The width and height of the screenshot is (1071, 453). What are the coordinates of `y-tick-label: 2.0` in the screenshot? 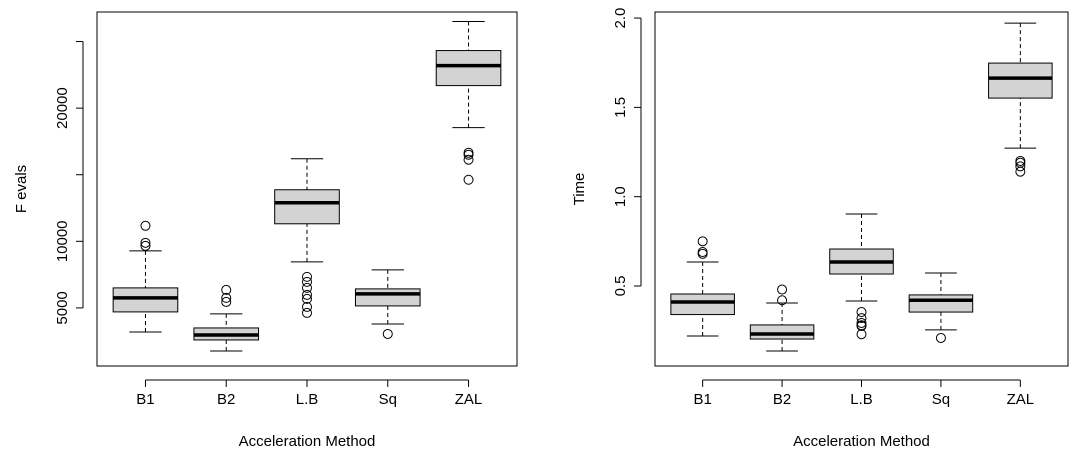 It's located at (620, 18).